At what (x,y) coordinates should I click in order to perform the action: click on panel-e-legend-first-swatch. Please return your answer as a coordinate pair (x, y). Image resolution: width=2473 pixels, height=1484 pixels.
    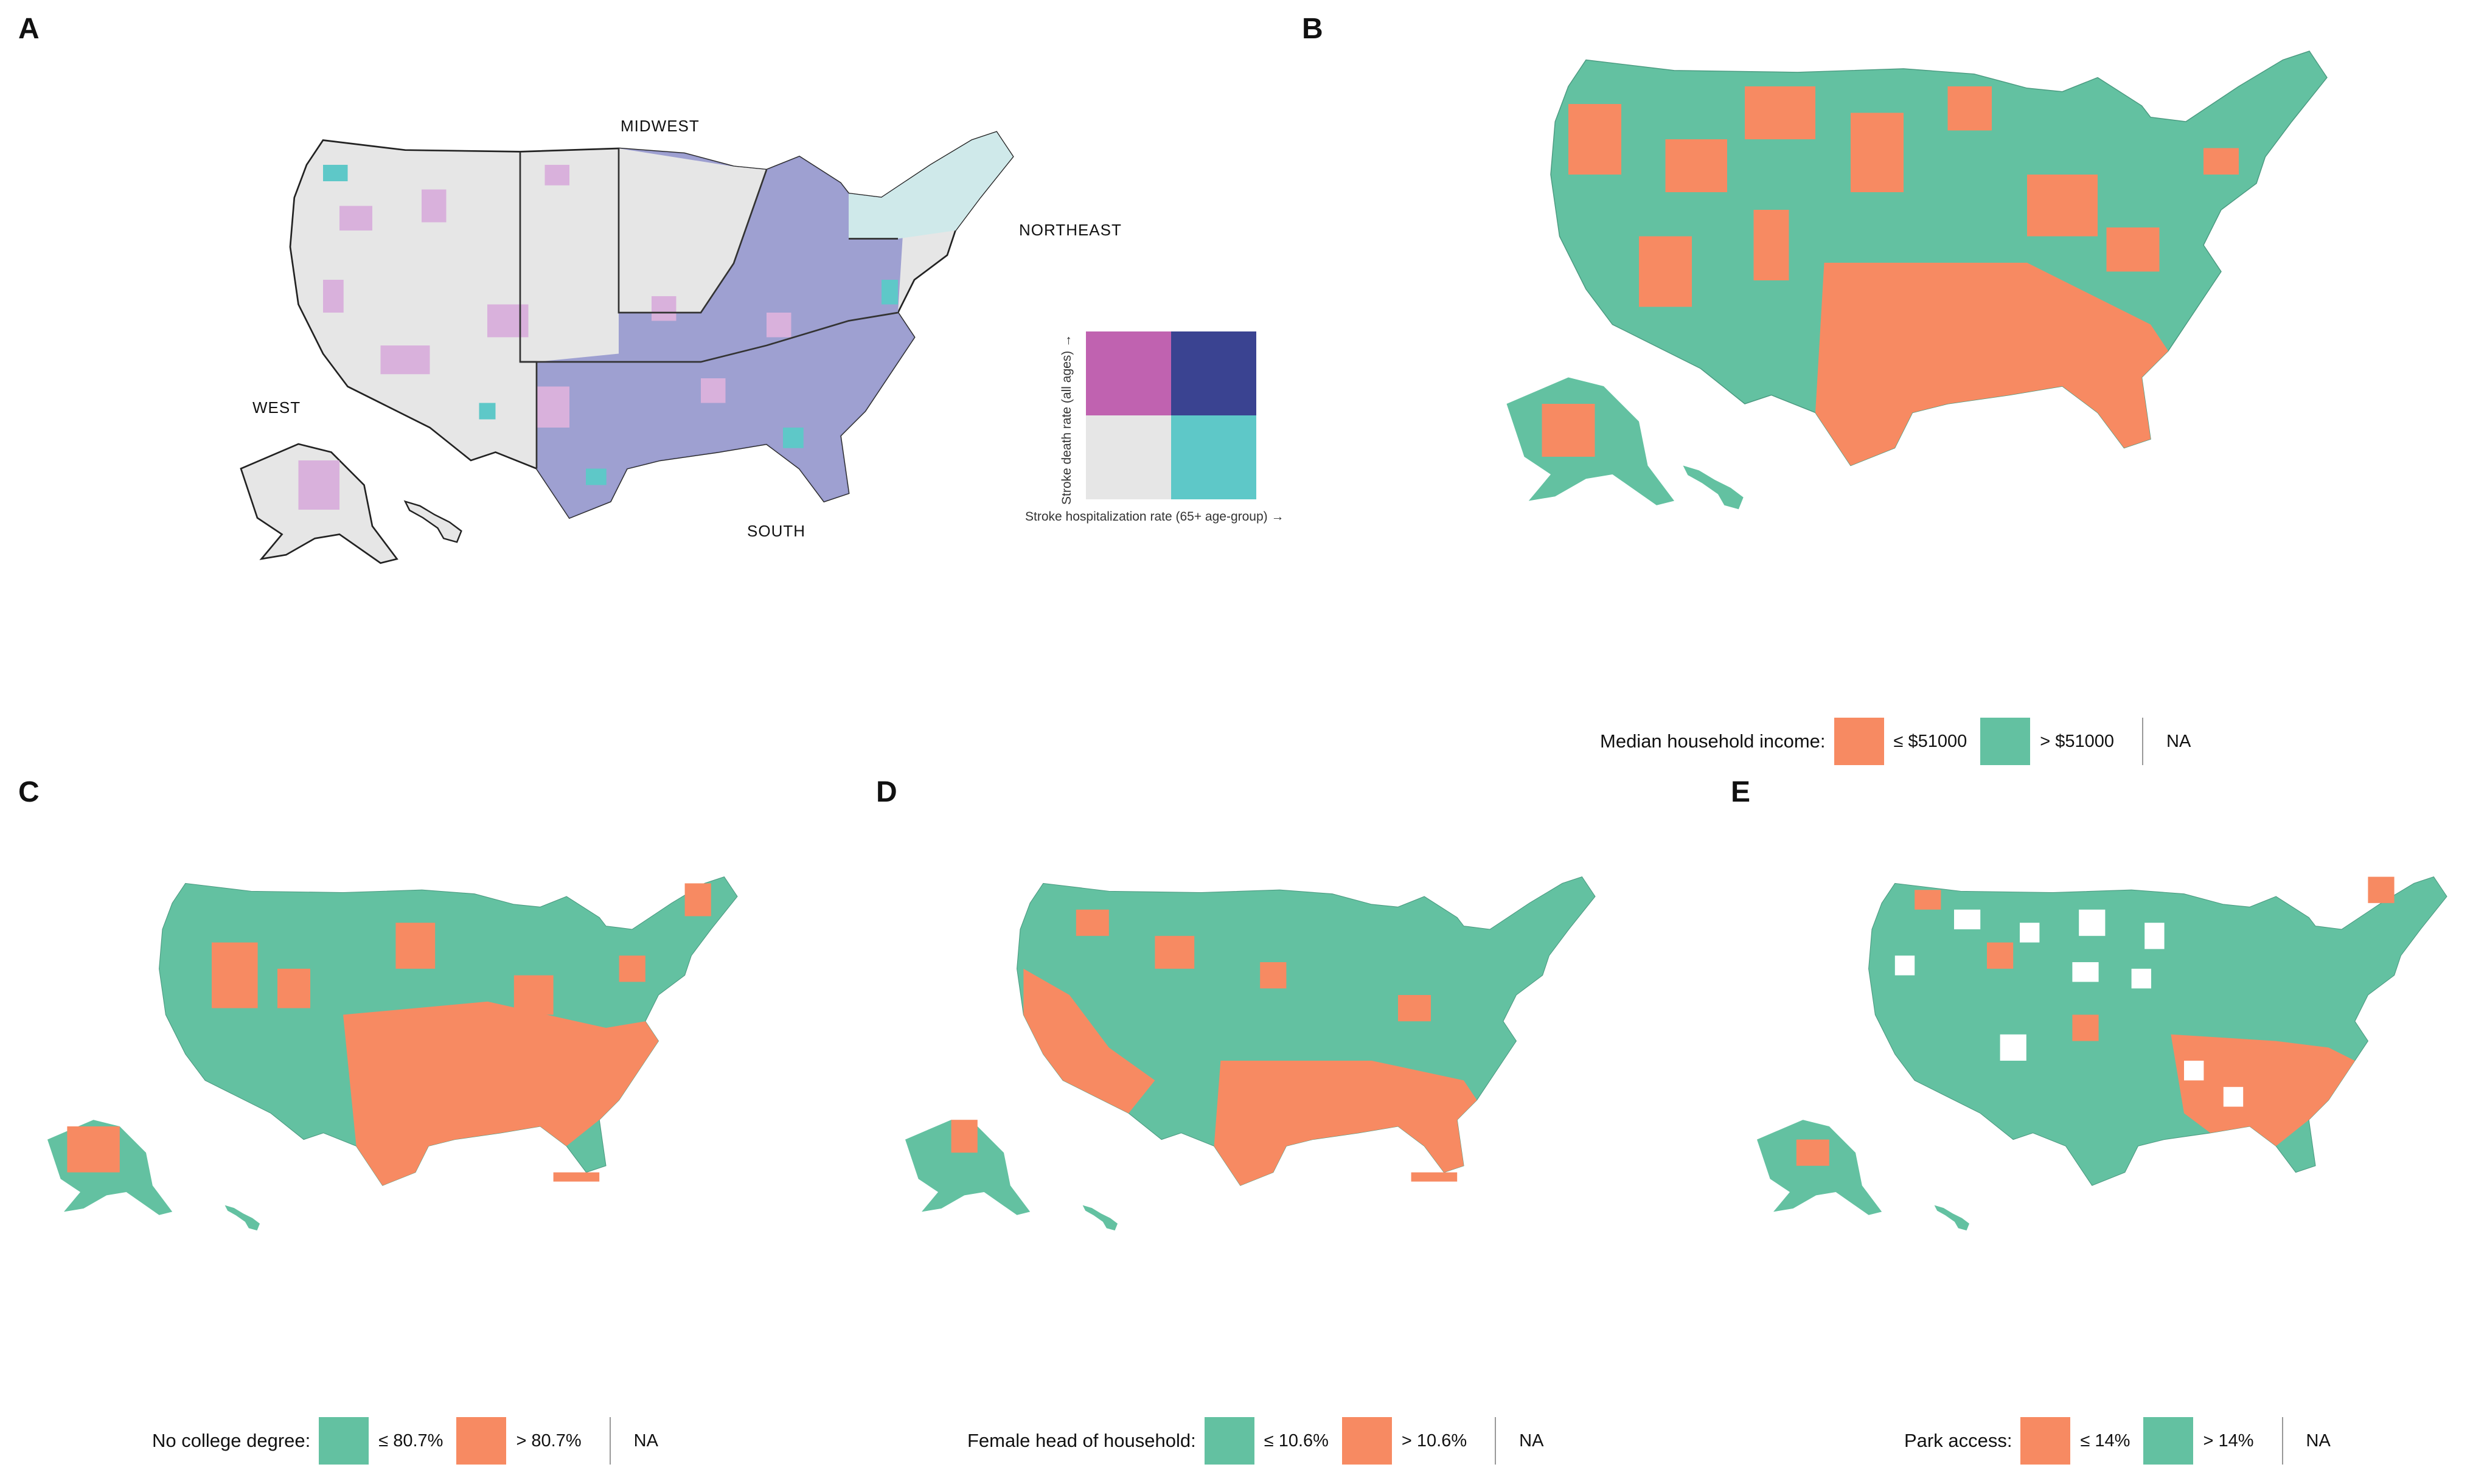
    Looking at the image, I should click on (2045, 1441).